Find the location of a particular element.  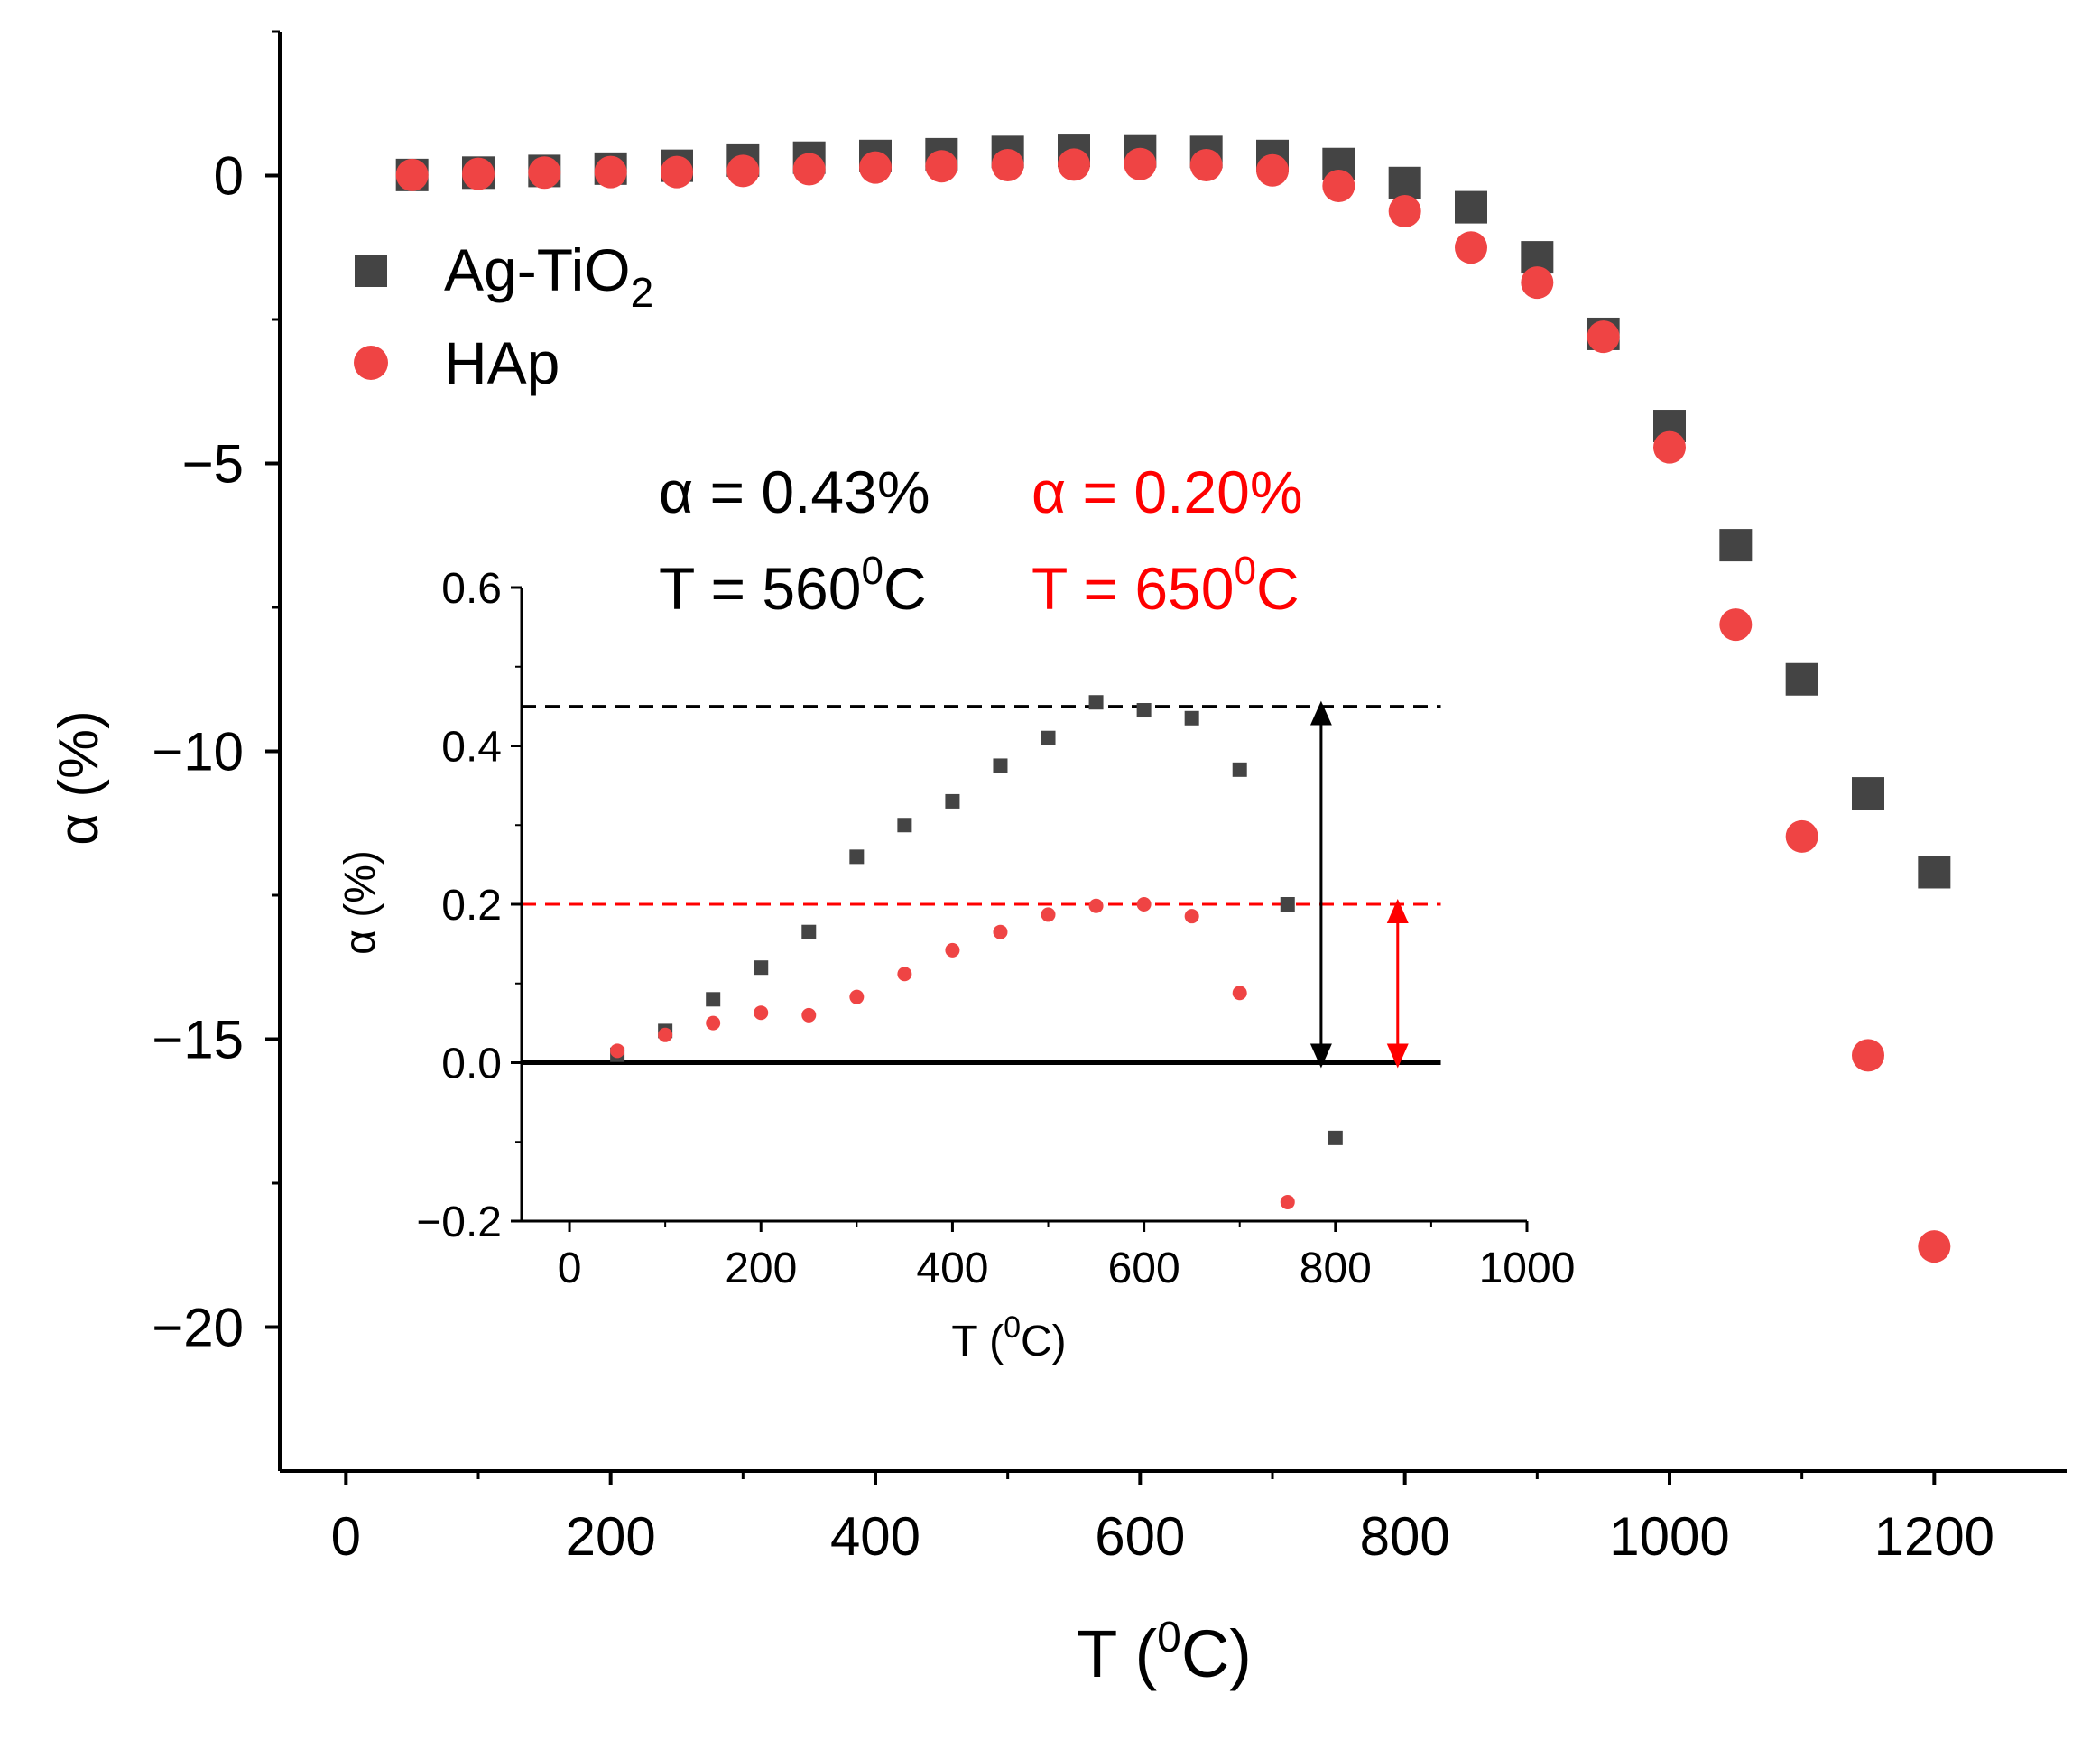

inset-series is located at coordinates (976, 952).